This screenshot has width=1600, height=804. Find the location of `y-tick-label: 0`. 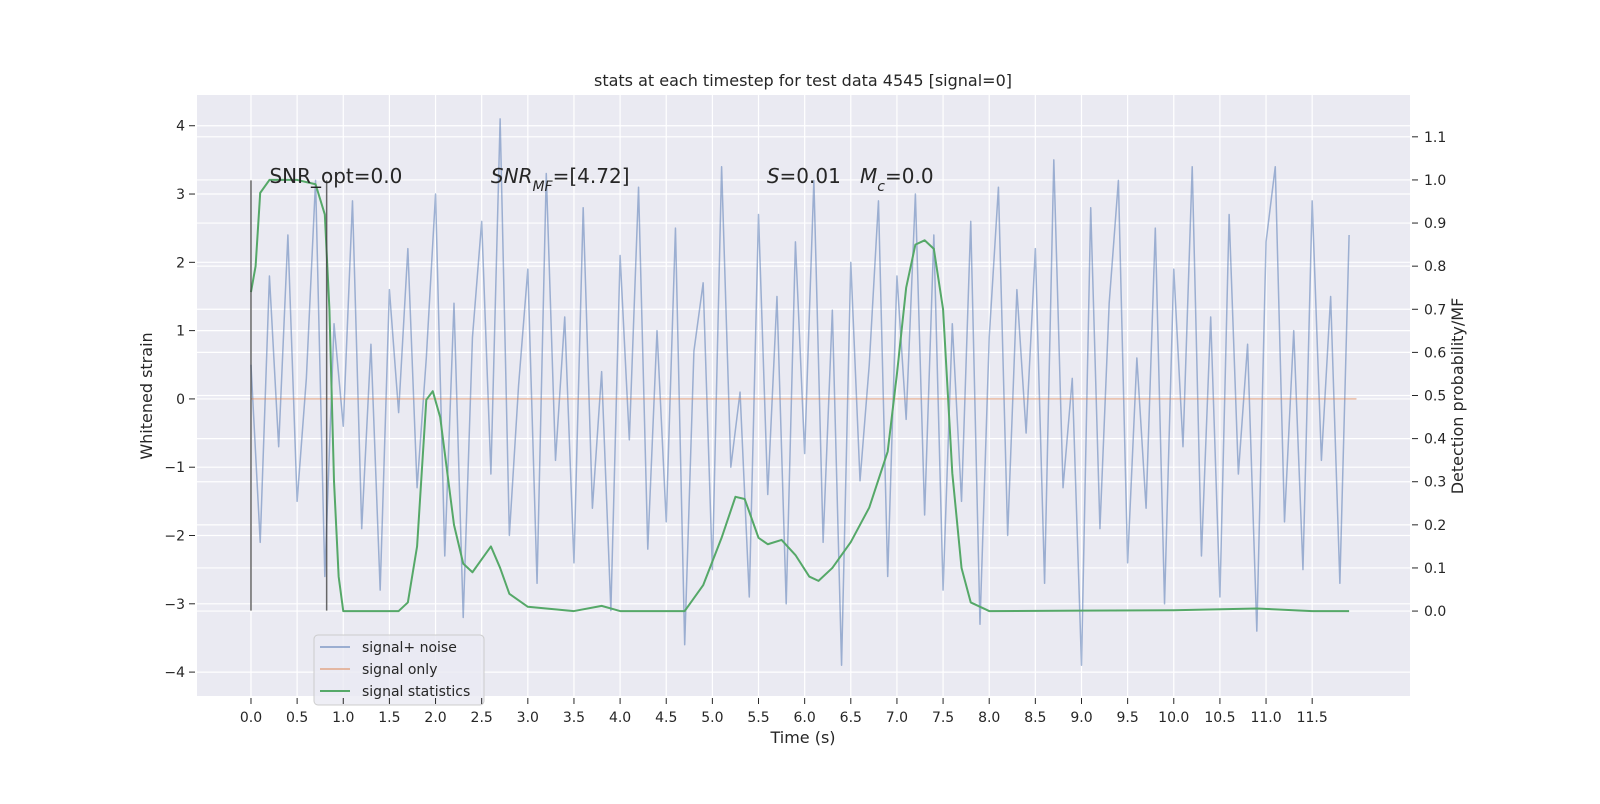

y-tick-label: 0 is located at coordinates (180, 400).